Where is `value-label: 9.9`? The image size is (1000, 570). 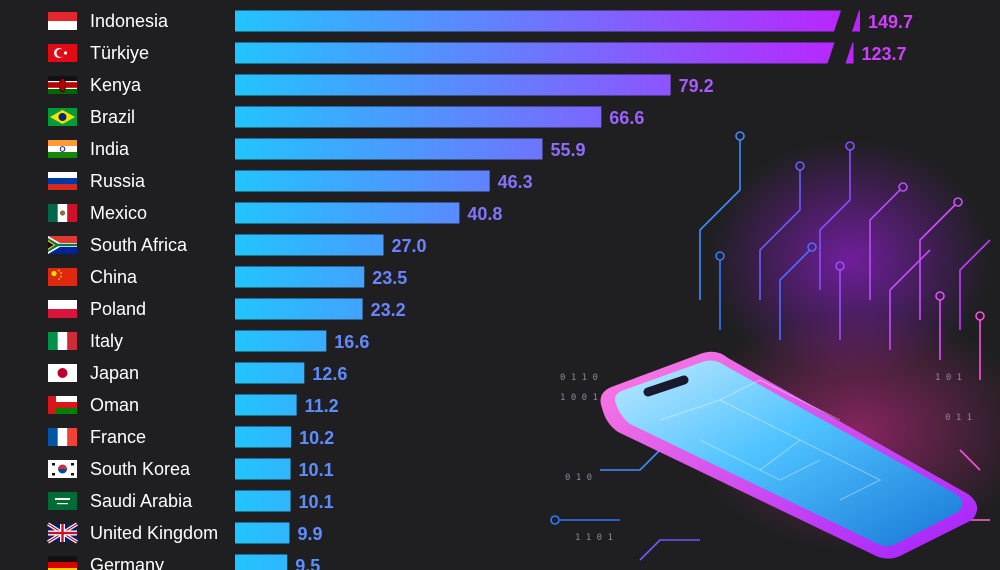 value-label: 9.9 is located at coordinates (309, 534).